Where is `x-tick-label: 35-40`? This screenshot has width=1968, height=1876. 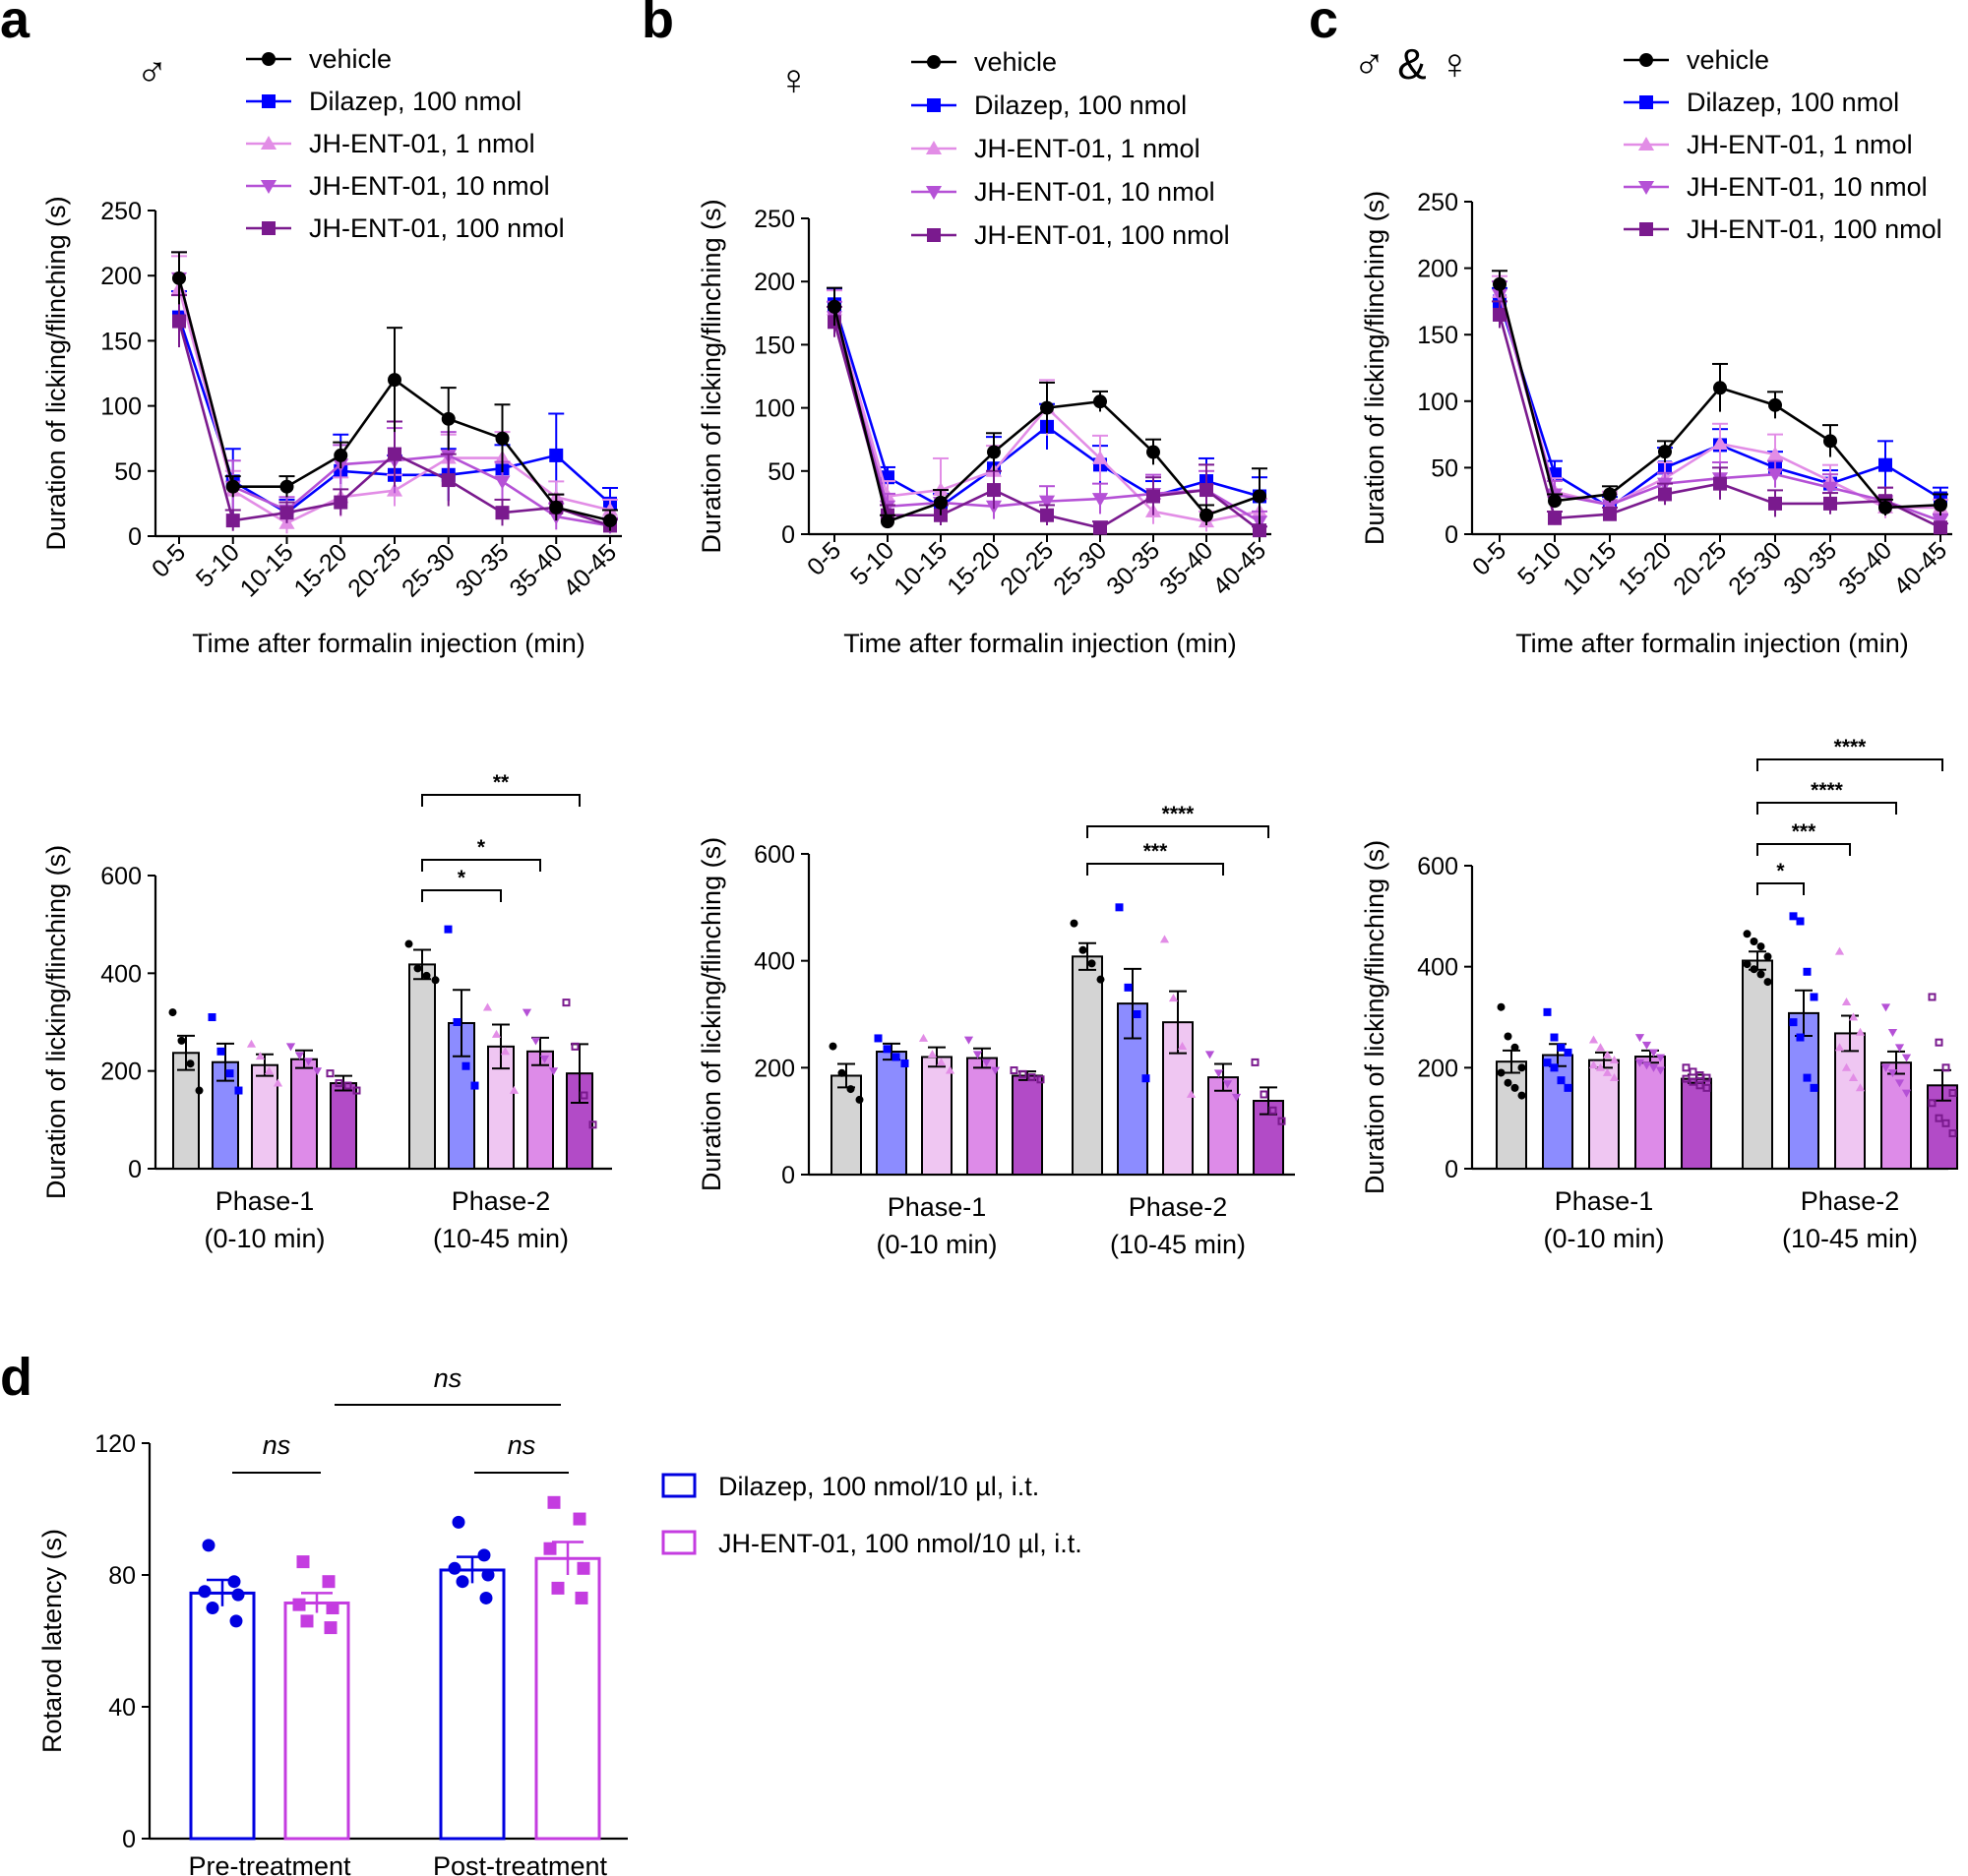 x-tick-label: 35-40 is located at coordinates (536, 570).